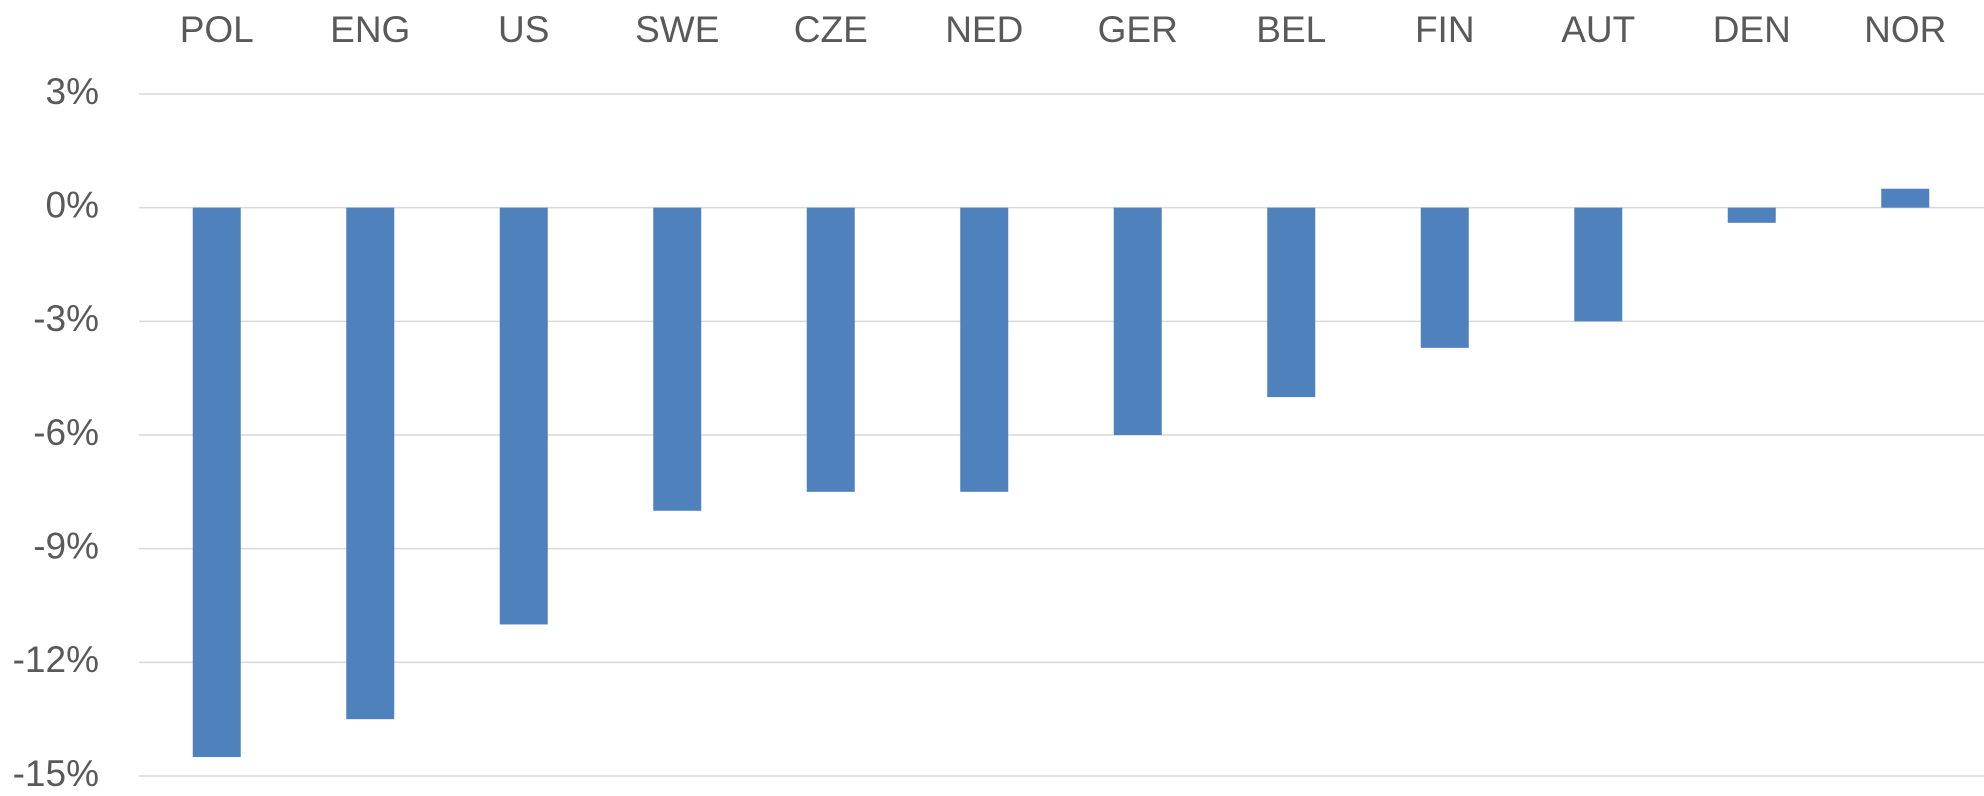 The height and width of the screenshot is (796, 1984). What do you see at coordinates (66, 318) in the screenshot?
I see `y-tick-label: -3%` at bounding box center [66, 318].